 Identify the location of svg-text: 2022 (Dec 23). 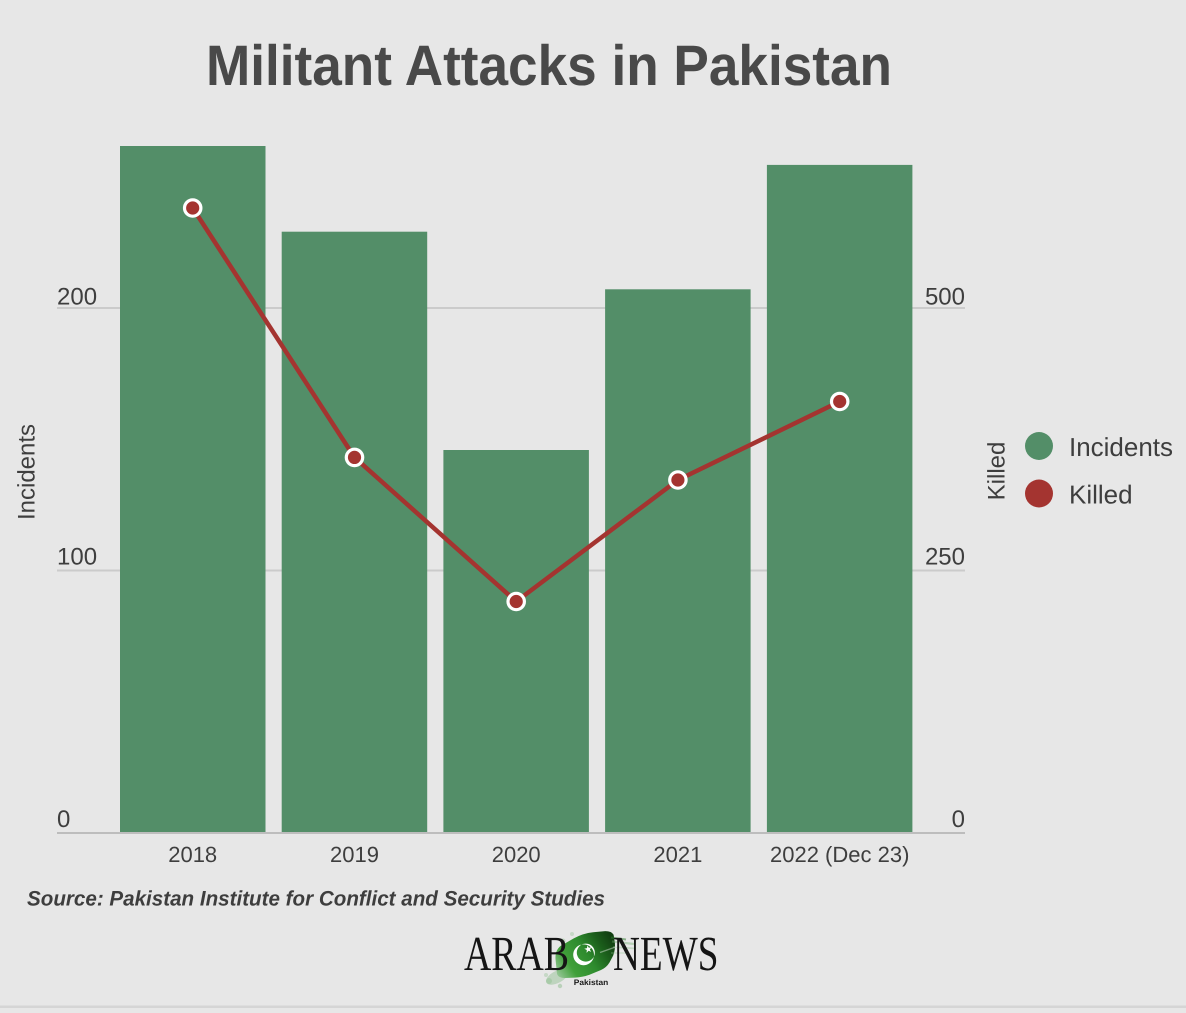
(839, 854).